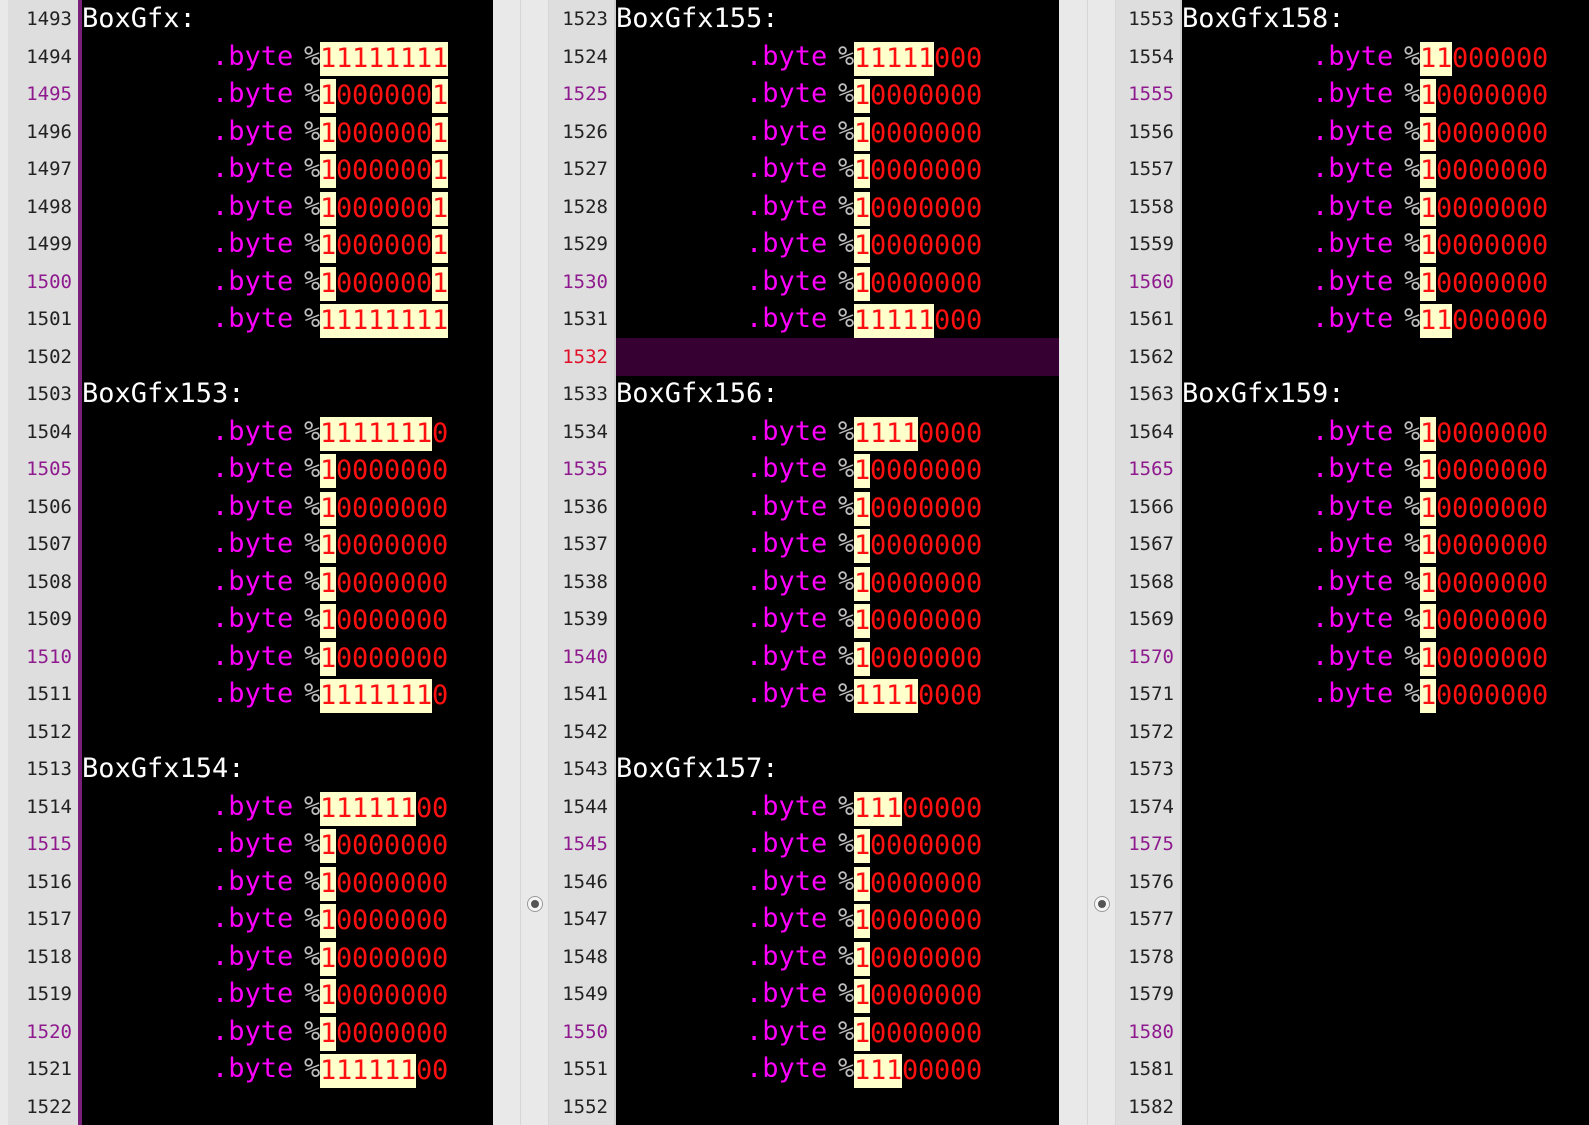  Describe the element at coordinates (1151, 94) in the screenshot. I see `line-number: 1555` at that location.